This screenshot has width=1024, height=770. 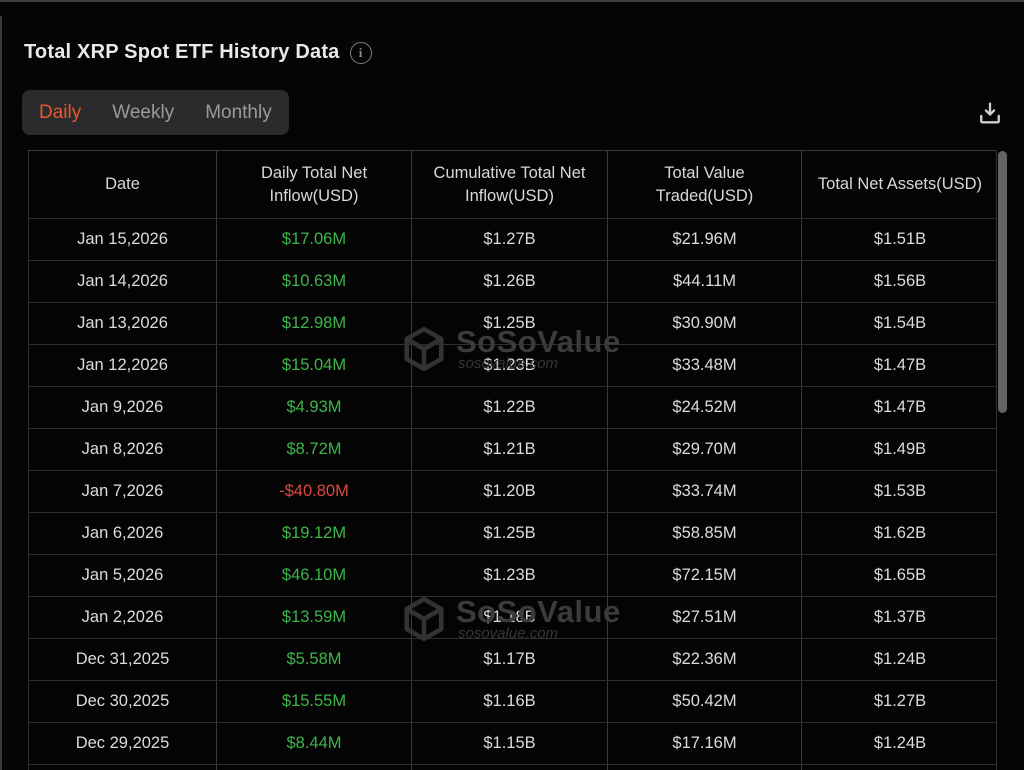 I want to click on daily-net-inflow-cell: $15.04M, so click(x=314, y=365).